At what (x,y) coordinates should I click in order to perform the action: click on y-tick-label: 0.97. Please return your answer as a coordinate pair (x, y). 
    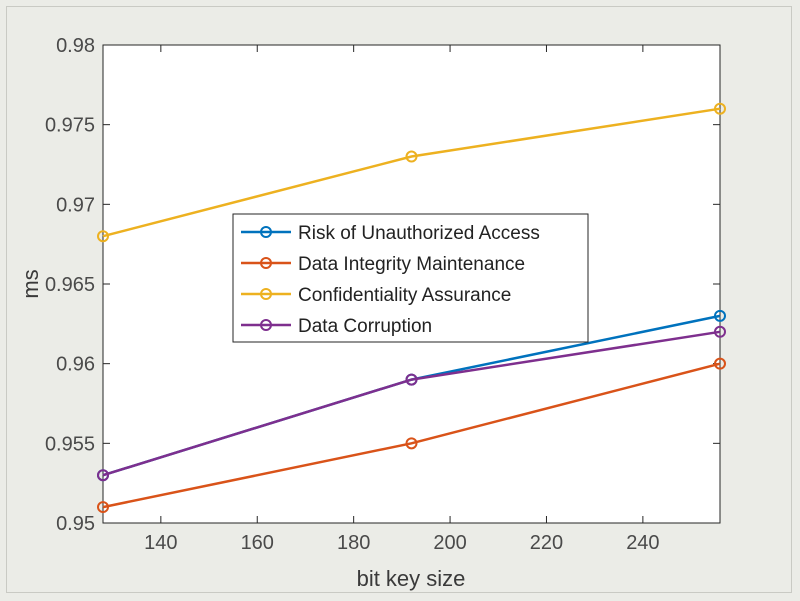
    Looking at the image, I should click on (75, 205).